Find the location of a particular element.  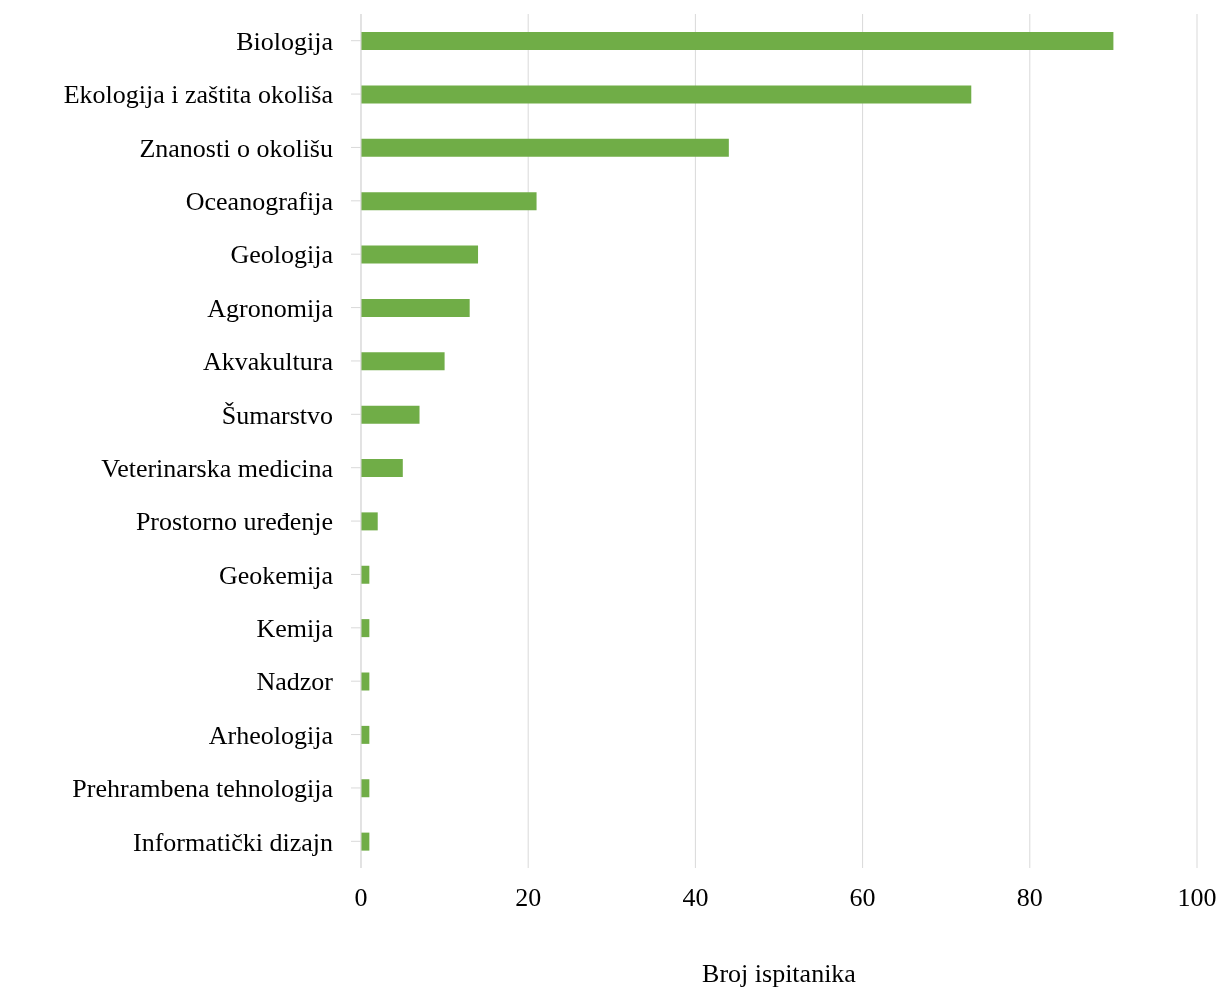

y-tick-label: Znanosti o okolišu is located at coordinates (236, 148).